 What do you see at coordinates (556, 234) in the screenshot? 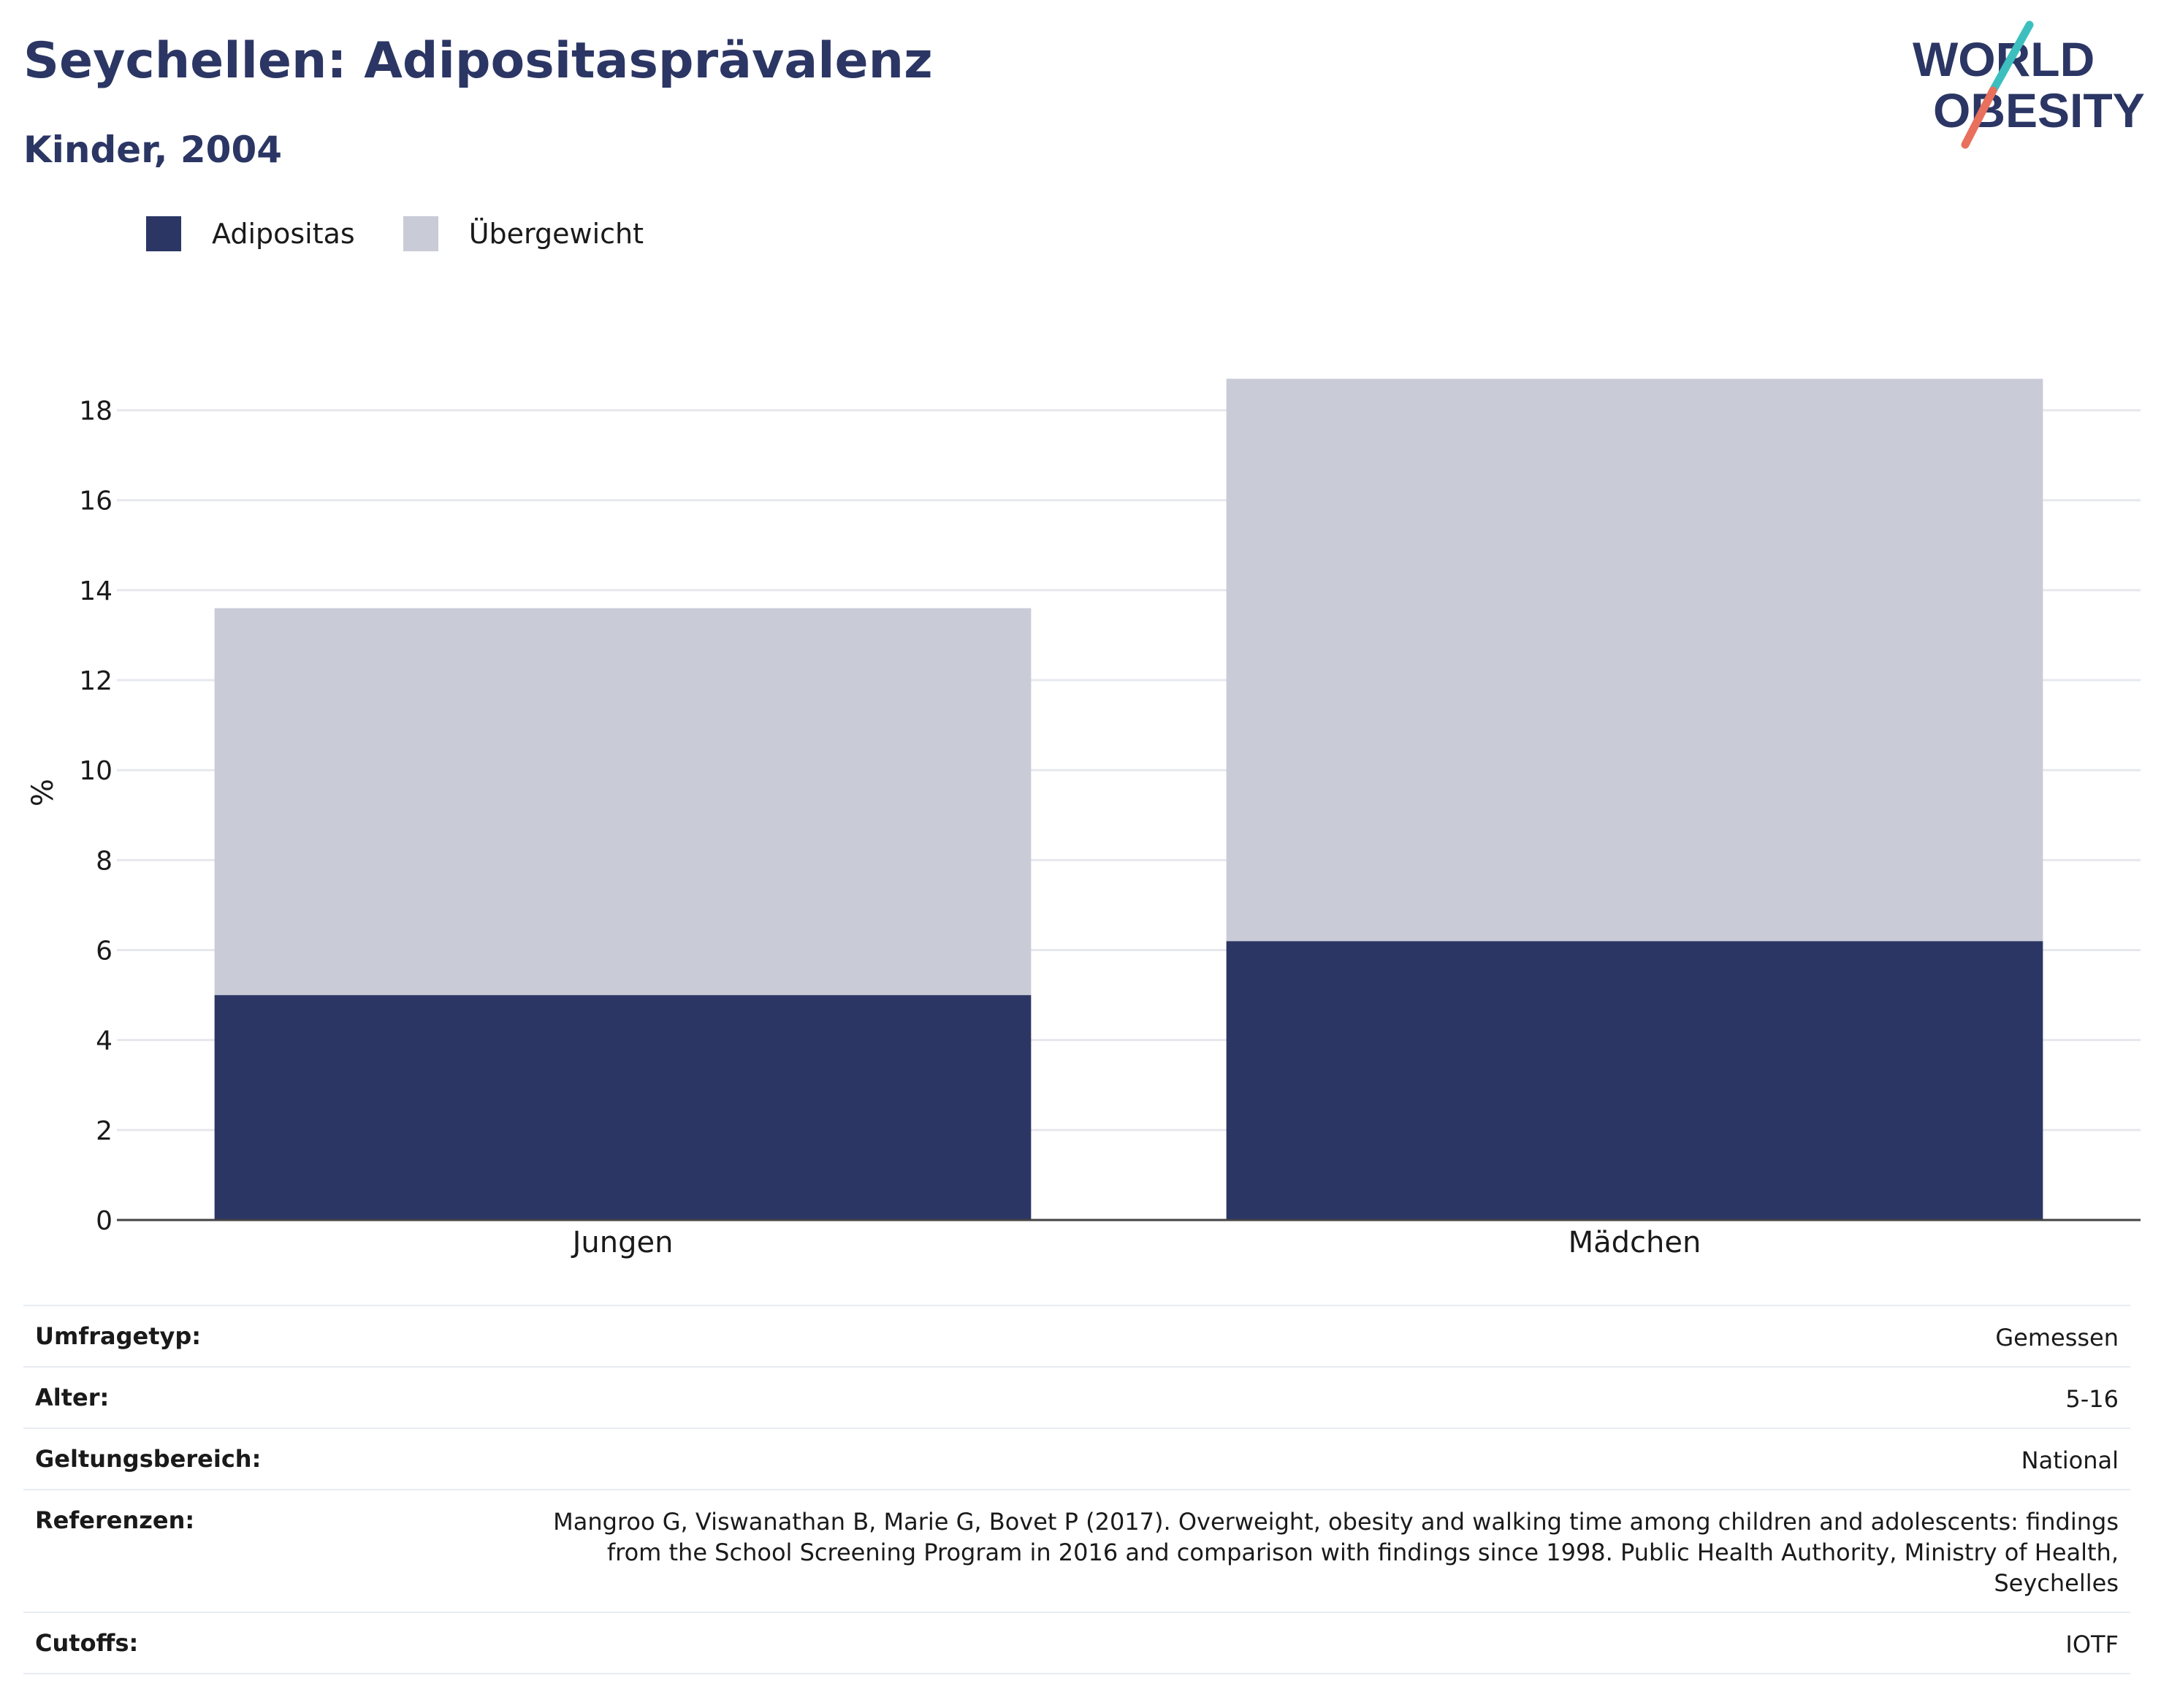
I see `legend-label-uebergewicht: Übergewicht` at bounding box center [556, 234].